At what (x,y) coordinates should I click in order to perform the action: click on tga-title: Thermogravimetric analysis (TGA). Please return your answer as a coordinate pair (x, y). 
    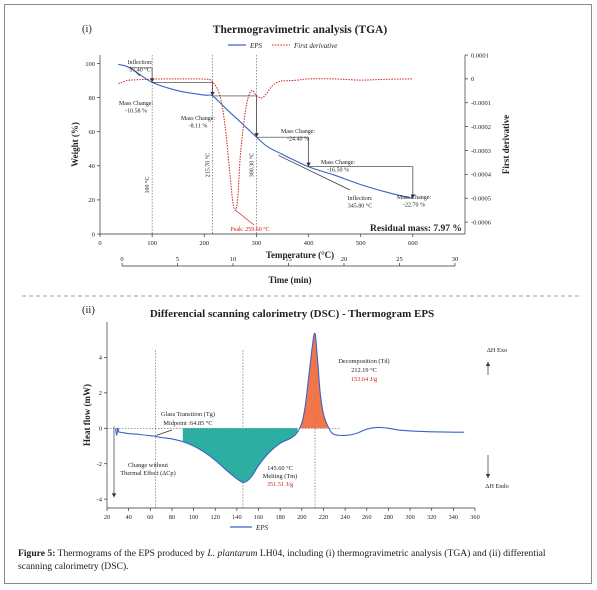
    Looking at the image, I should click on (300, 30).